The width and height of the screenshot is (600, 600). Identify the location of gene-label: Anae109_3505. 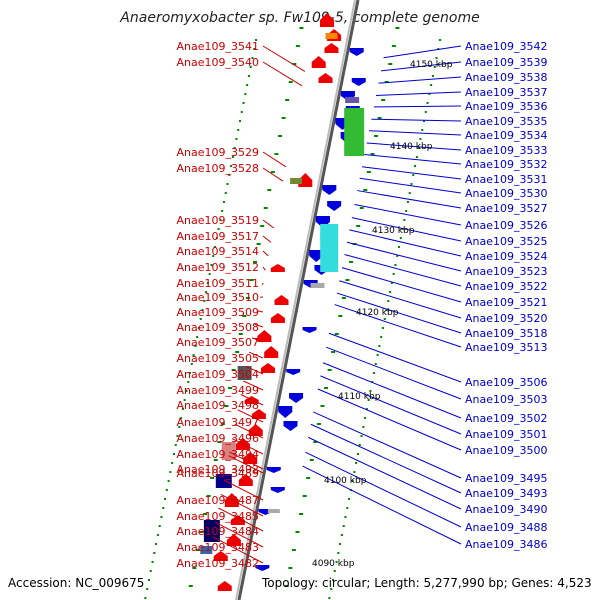
(218, 358).